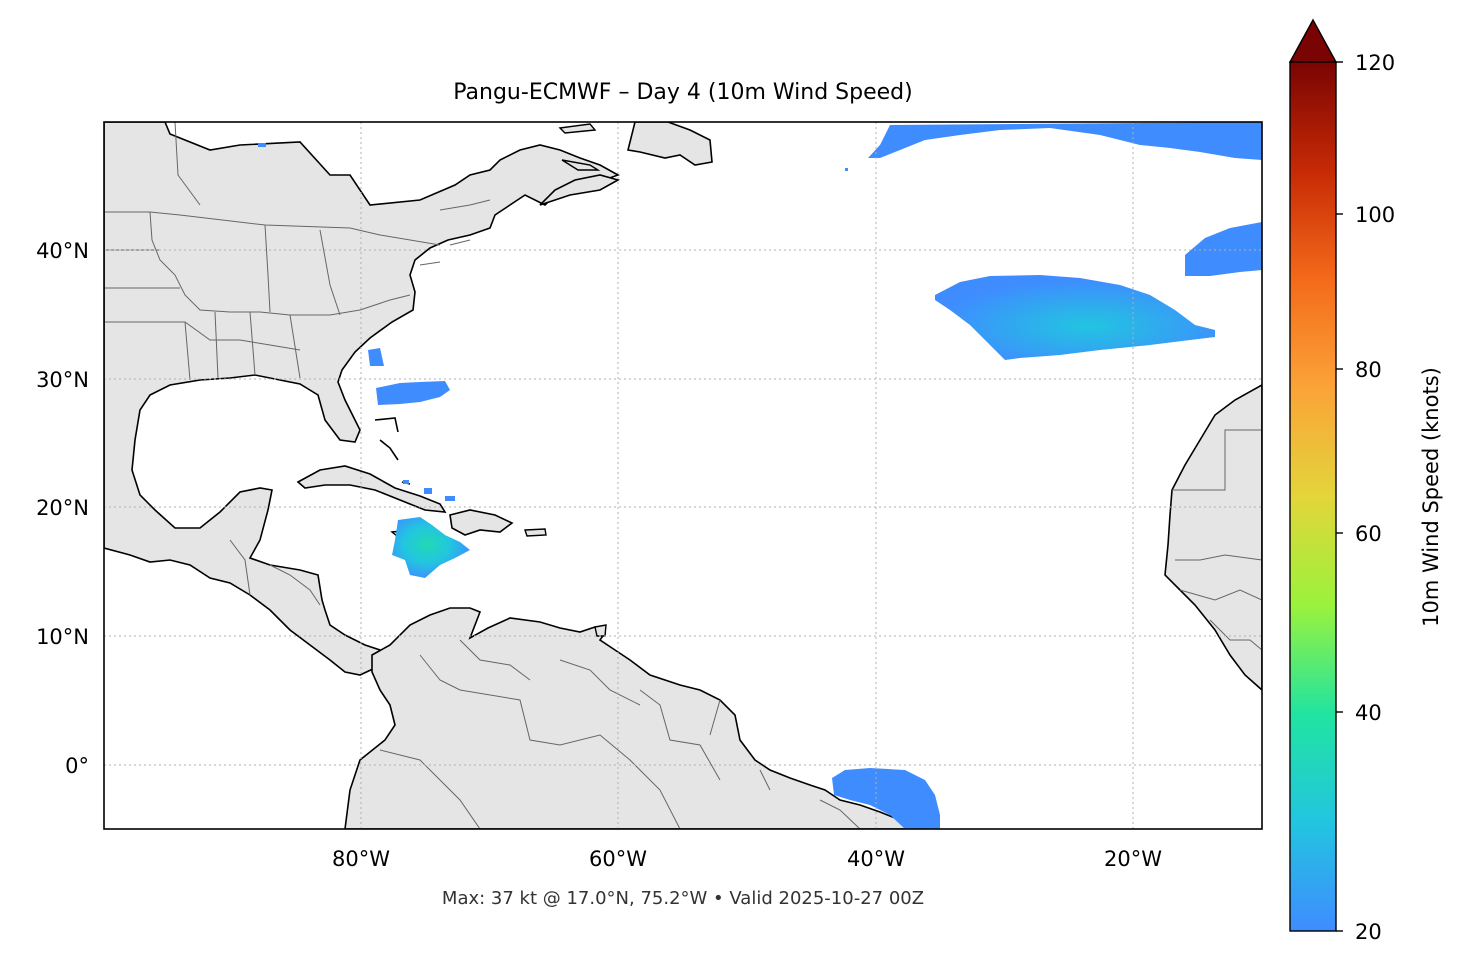 Image resolution: width=1466 pixels, height=973 pixels. Describe the element at coordinates (682, 92) in the screenshot. I see `map-title: Pangu-ECMWF – Day 4 (10m Wind Speed)` at that location.